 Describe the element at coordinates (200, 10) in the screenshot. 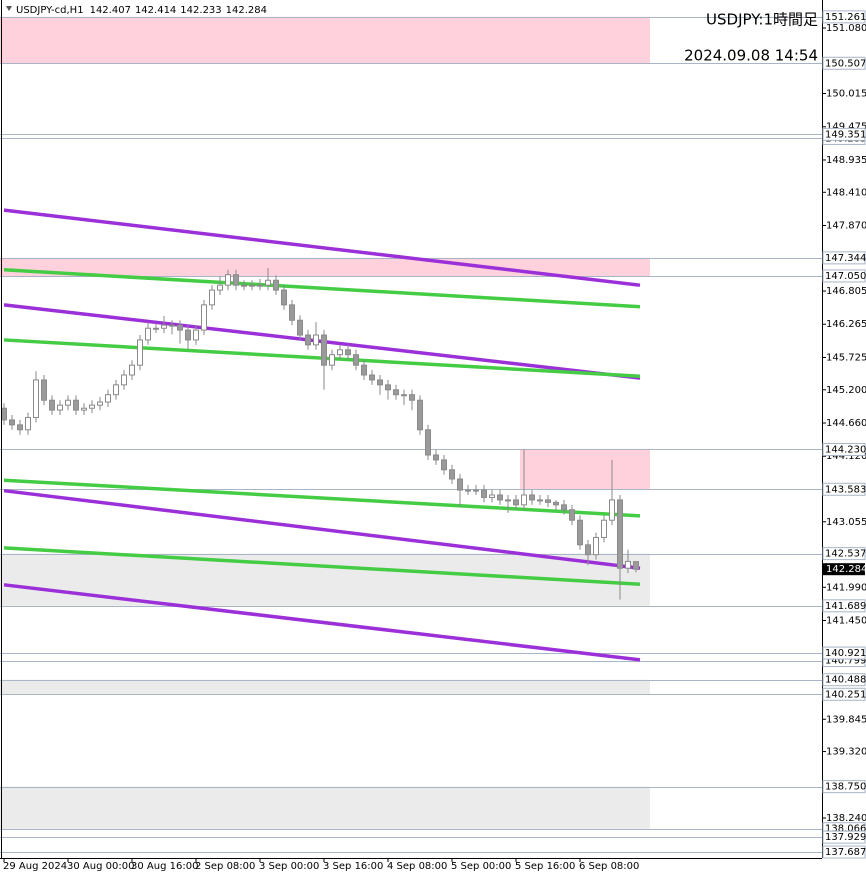

I see `header-low: 142.233` at that location.